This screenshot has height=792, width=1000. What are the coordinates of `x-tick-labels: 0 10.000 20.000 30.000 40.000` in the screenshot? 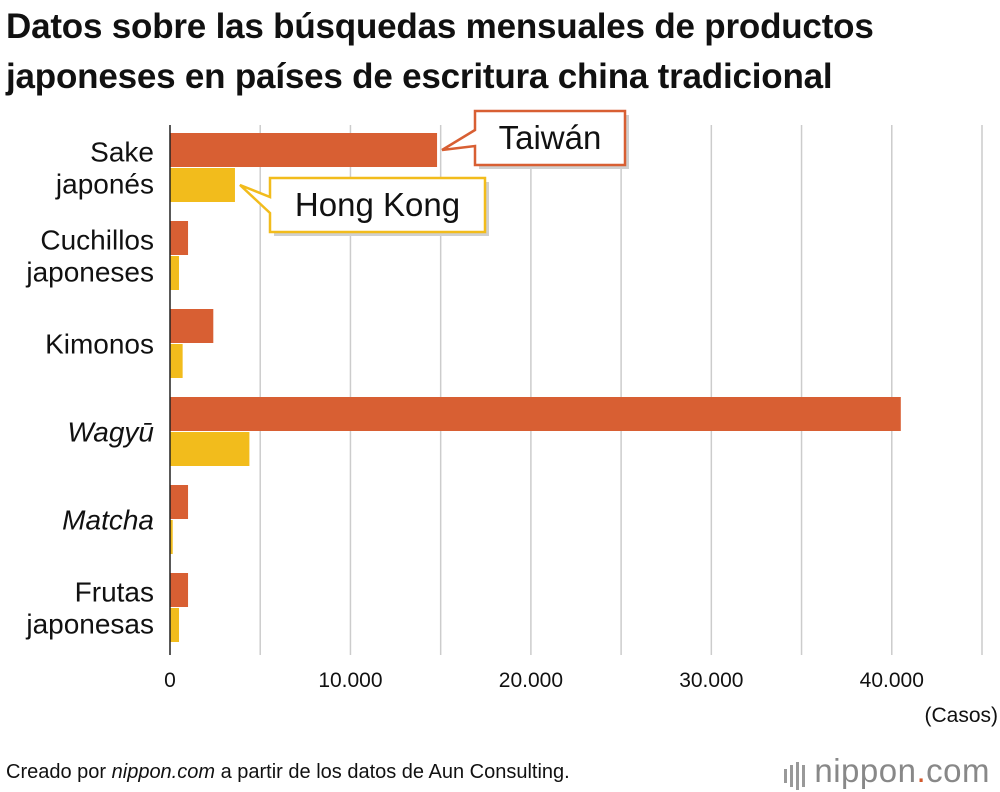 It's located at (544, 680).